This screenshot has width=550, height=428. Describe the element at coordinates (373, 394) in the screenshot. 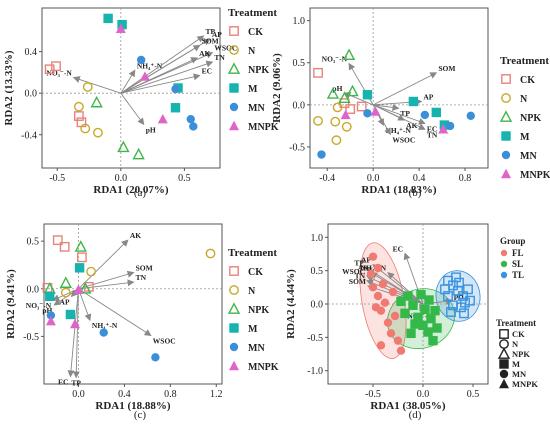

I see `x-tick-label: -0.5` at that location.